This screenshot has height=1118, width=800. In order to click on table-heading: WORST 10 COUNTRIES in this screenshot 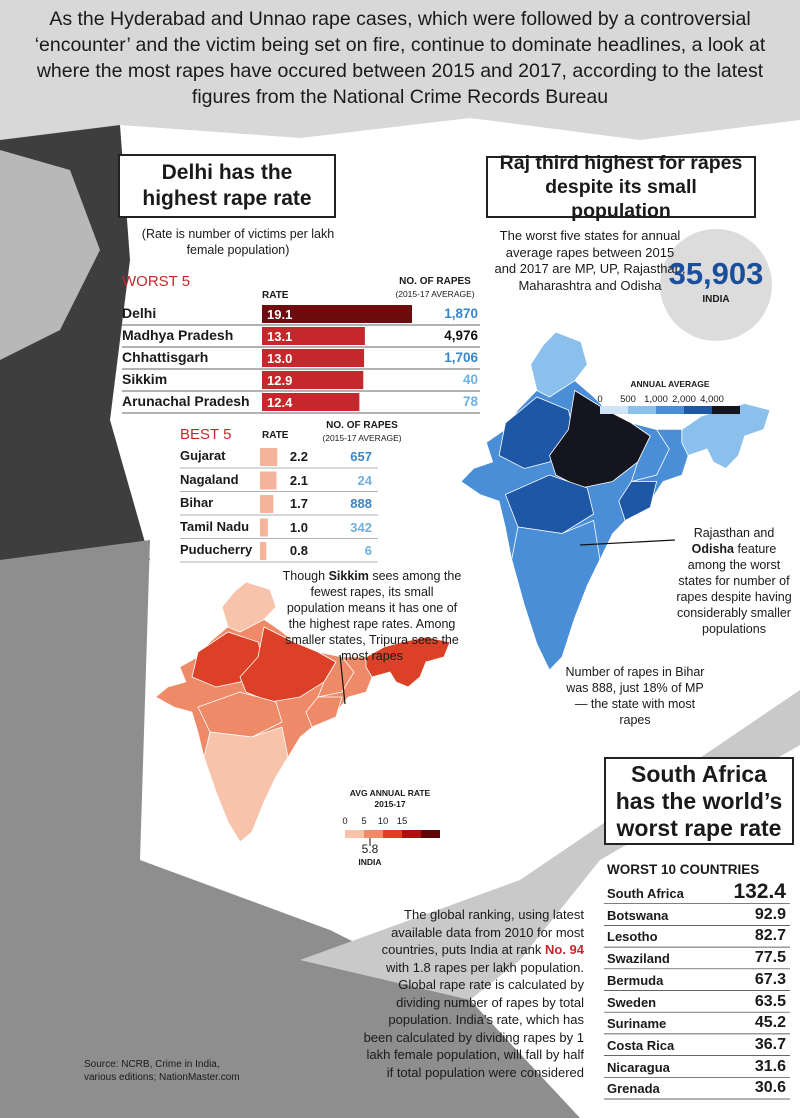, I will do `click(683, 869)`.